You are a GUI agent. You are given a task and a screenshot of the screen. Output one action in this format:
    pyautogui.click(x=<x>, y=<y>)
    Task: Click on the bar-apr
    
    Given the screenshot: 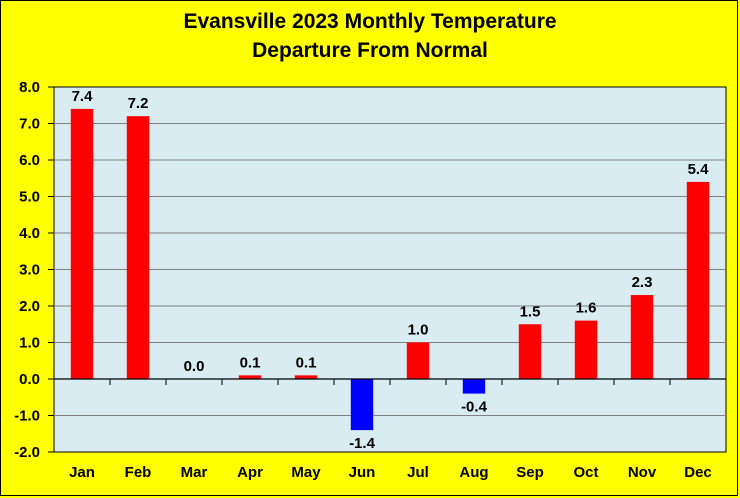 What is the action you would take?
    pyautogui.click(x=250, y=377)
    